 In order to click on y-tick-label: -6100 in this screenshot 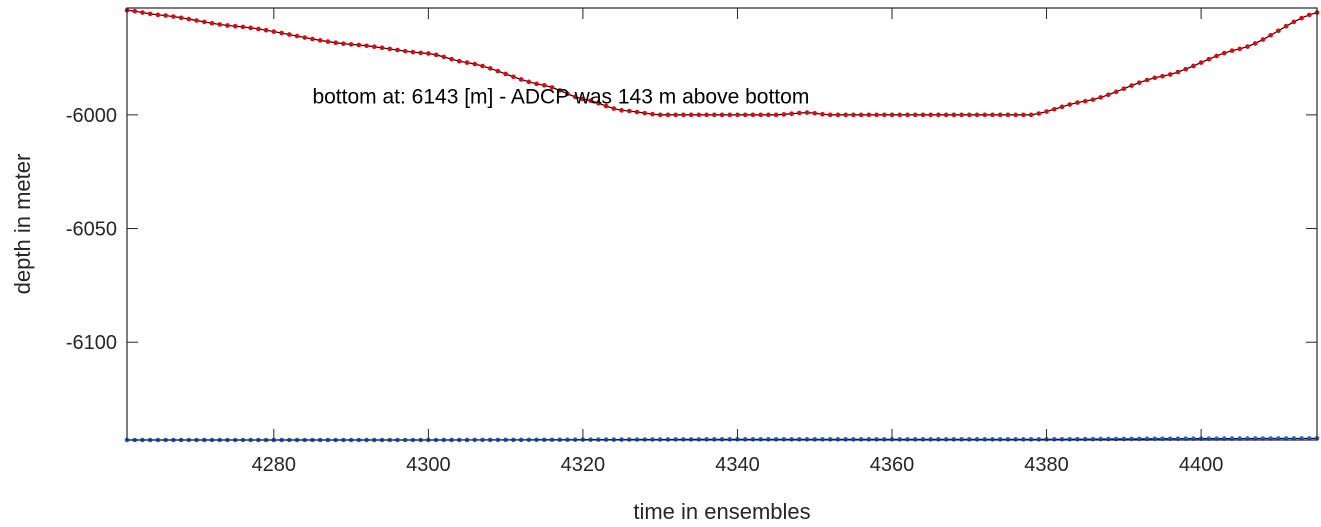, I will do `click(91, 343)`.